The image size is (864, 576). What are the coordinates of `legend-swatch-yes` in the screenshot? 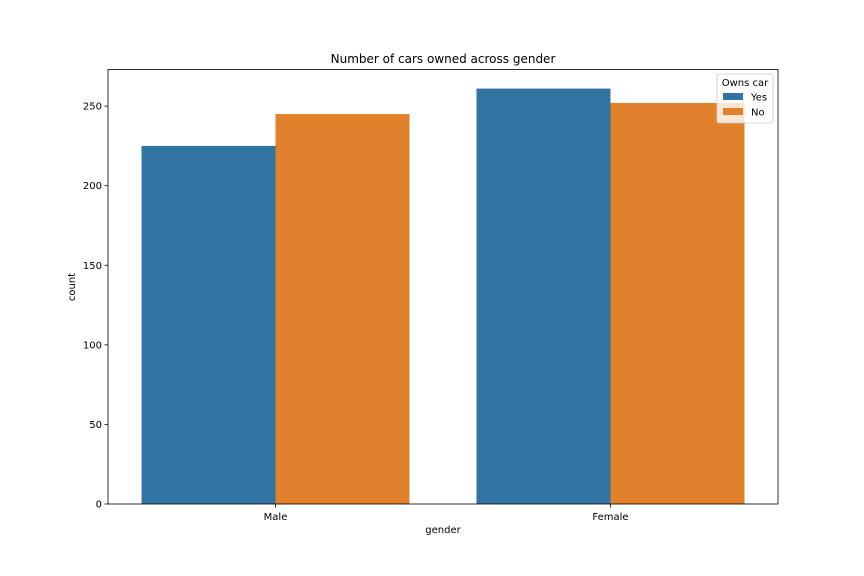 It's located at (733, 96).